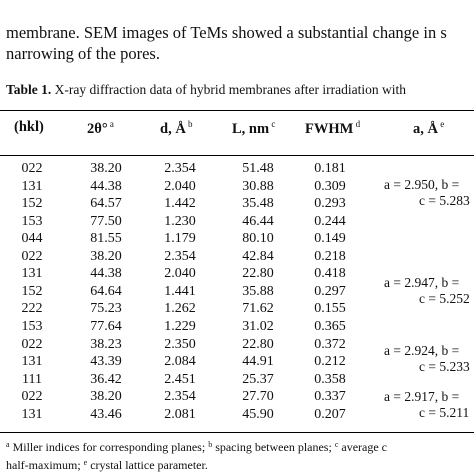 The height and width of the screenshot is (474, 474). What do you see at coordinates (258, 186) in the screenshot?
I see `cell-crystallite-size: 30.88` at bounding box center [258, 186].